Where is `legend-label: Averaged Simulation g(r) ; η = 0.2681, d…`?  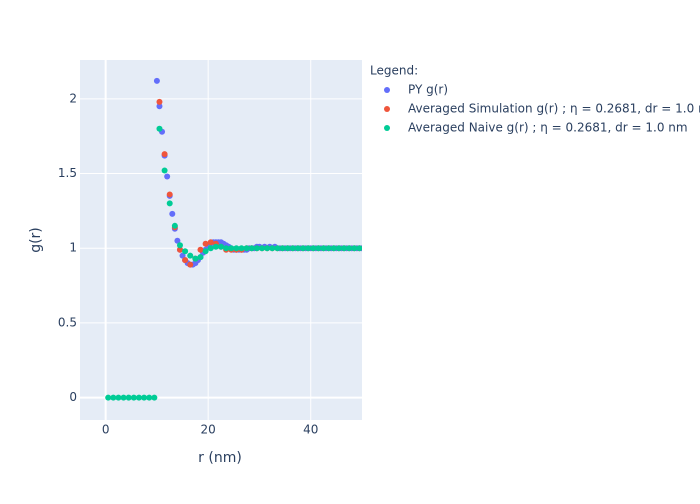 legend-label: Averaged Simulation g(r) ; η = 0.2681, d… is located at coordinates (554, 109).